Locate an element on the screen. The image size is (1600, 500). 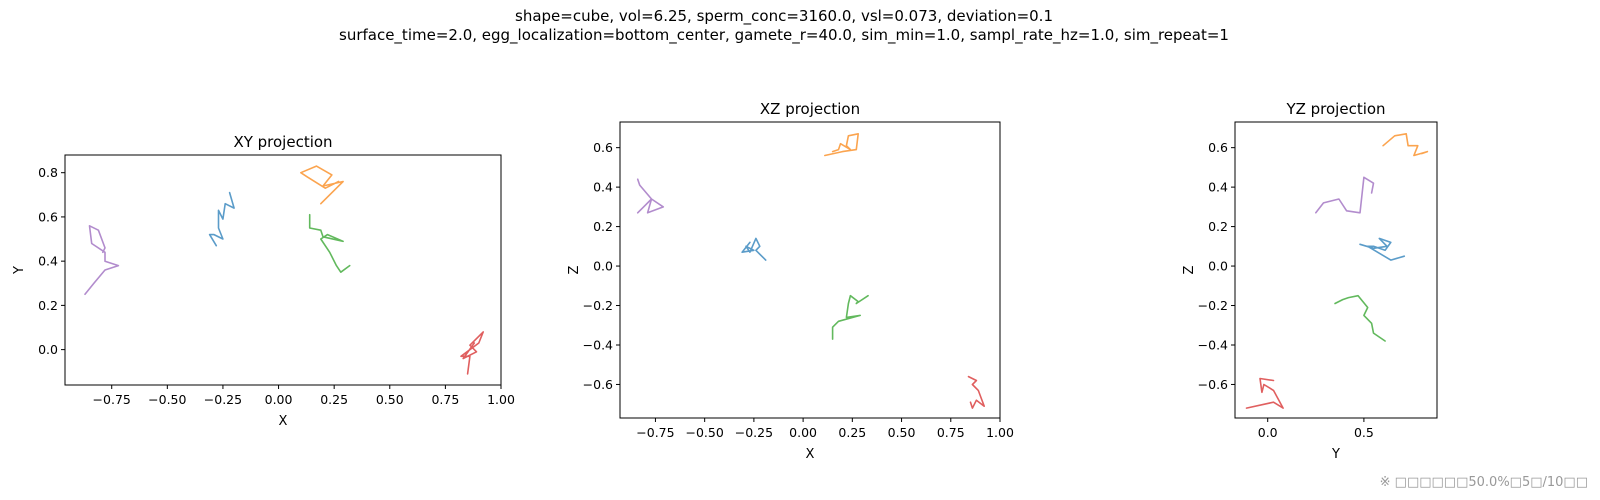
trace-xz-green is located at coordinates (850, 317).